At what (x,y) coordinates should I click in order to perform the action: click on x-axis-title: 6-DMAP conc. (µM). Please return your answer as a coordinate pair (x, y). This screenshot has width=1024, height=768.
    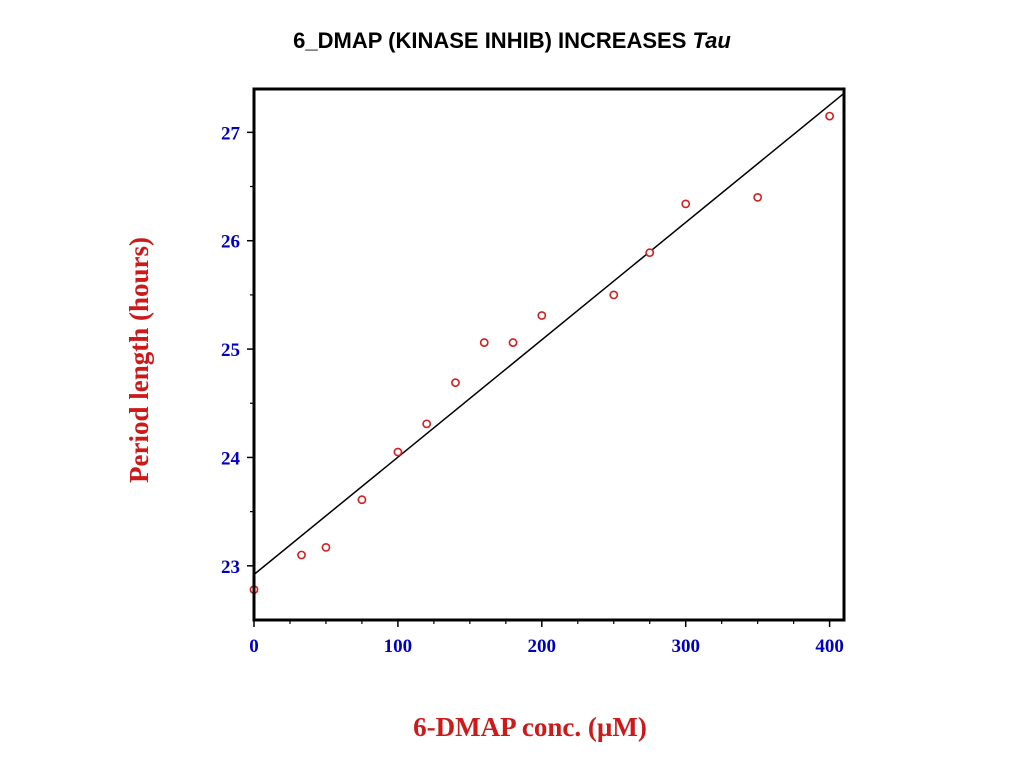
    Looking at the image, I should click on (530, 727).